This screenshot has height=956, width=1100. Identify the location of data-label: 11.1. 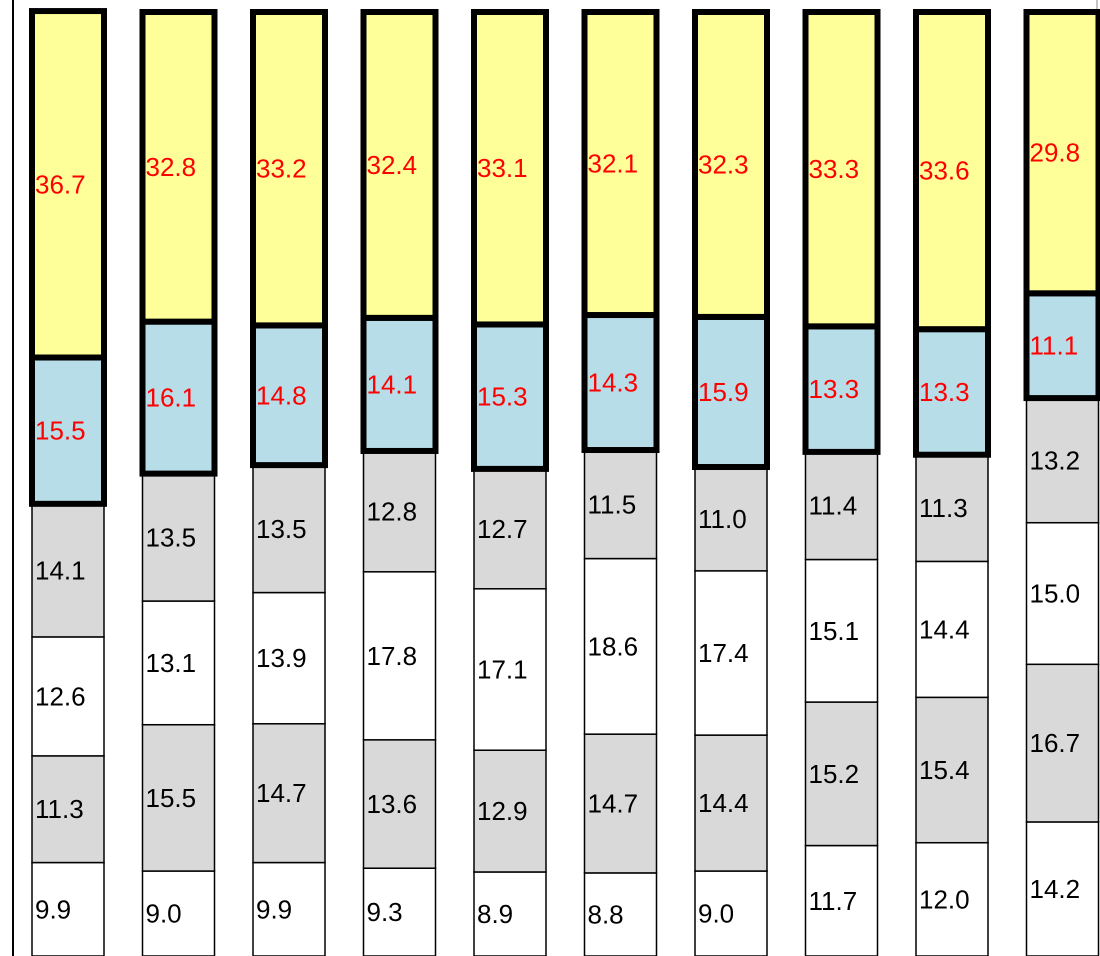
(1054, 346).